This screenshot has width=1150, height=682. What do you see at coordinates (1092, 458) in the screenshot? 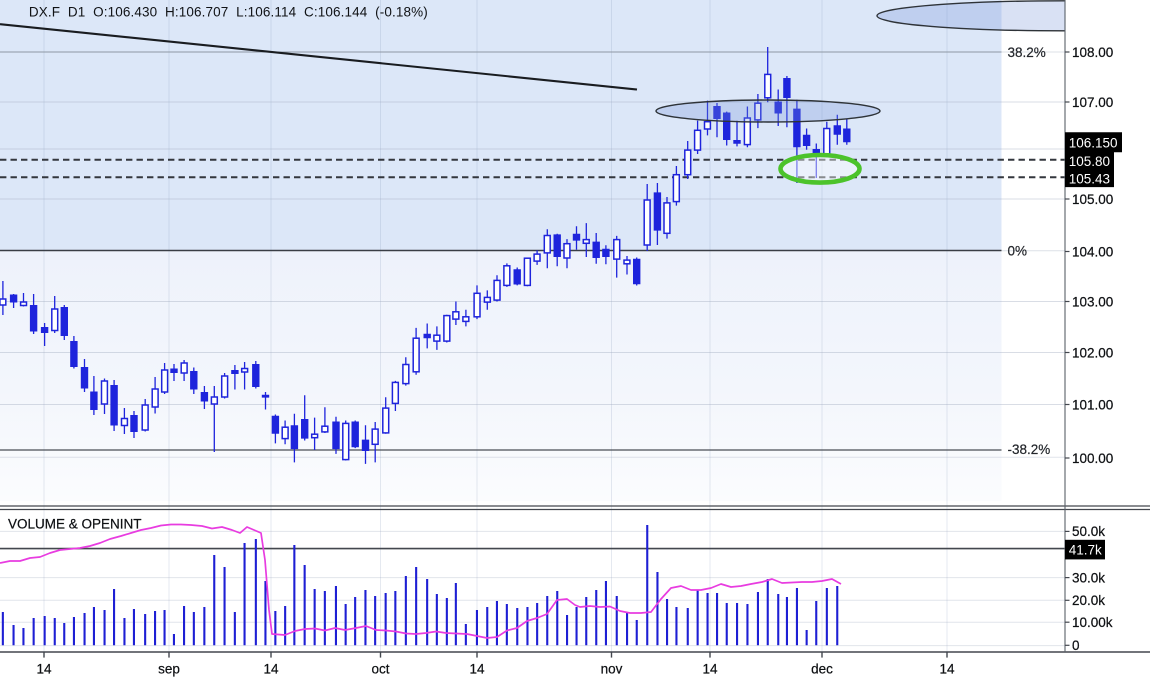
I see `svg-text: 100.00` at bounding box center [1092, 458].